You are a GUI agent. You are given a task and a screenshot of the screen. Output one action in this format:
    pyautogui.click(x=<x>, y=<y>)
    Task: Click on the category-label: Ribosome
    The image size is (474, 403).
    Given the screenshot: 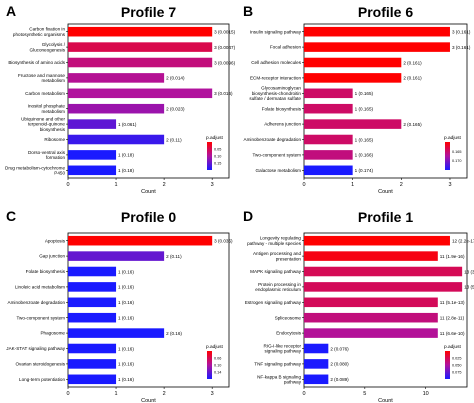 What is the action you would take?
    pyautogui.click(x=54, y=139)
    